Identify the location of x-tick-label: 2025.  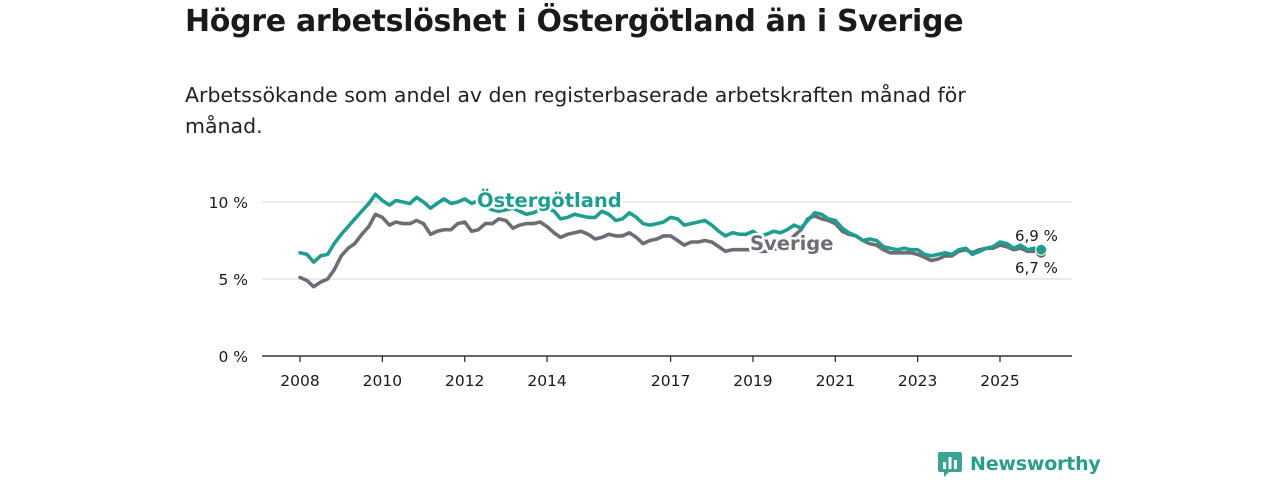
(999, 381).